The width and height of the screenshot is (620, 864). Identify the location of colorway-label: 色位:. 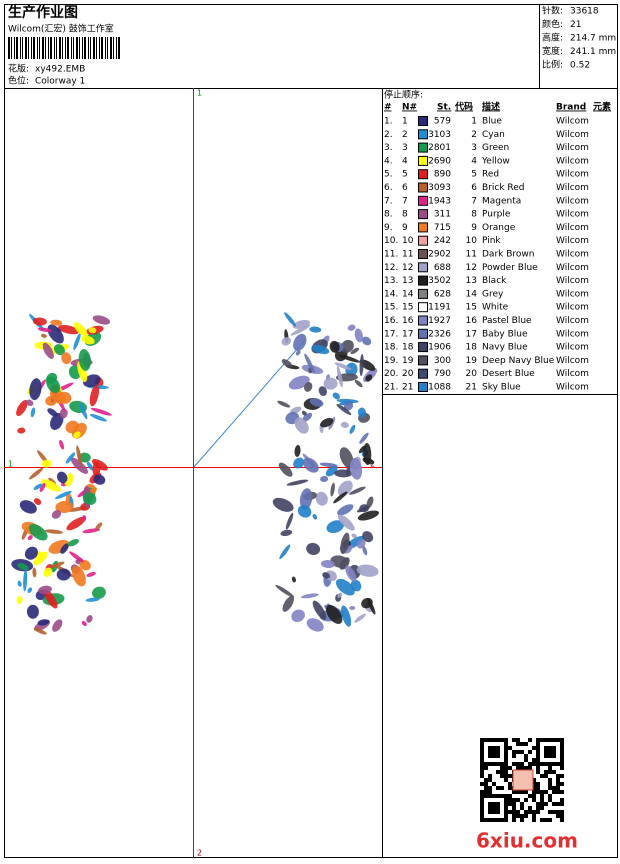
(18, 81).